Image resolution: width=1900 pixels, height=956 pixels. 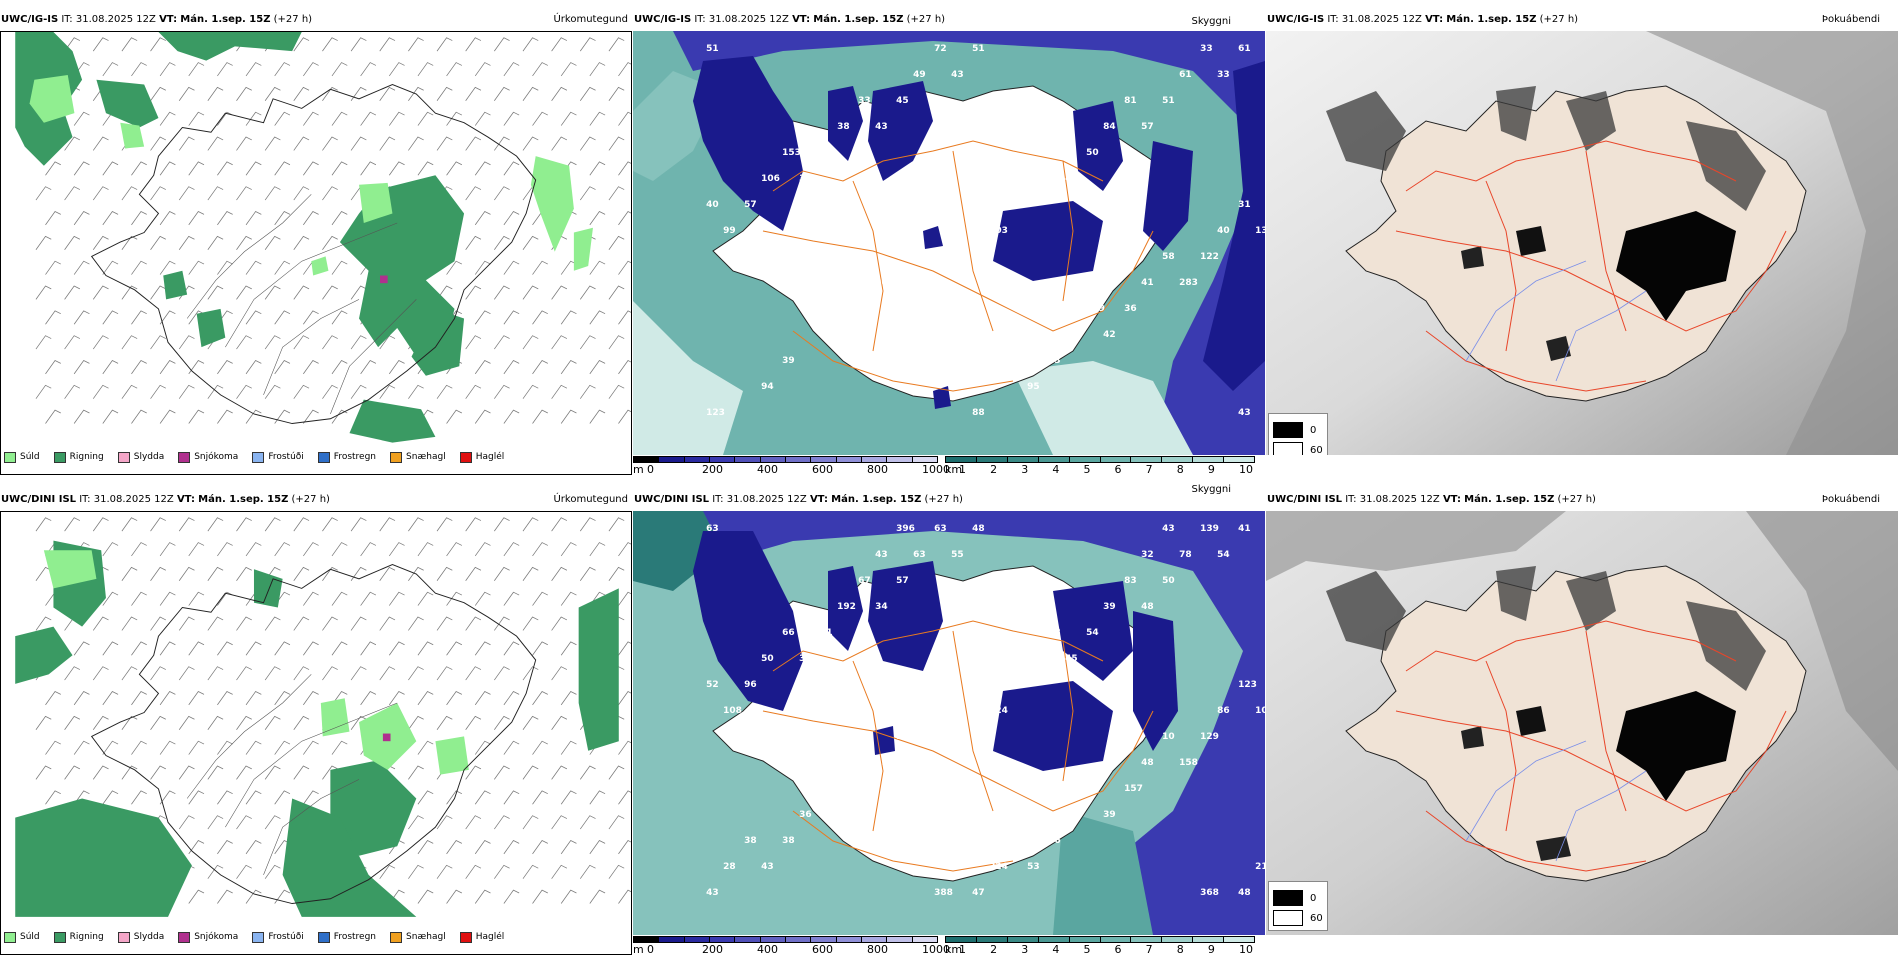 I want to click on visibility-value: 33, so click(x=1223, y=75).